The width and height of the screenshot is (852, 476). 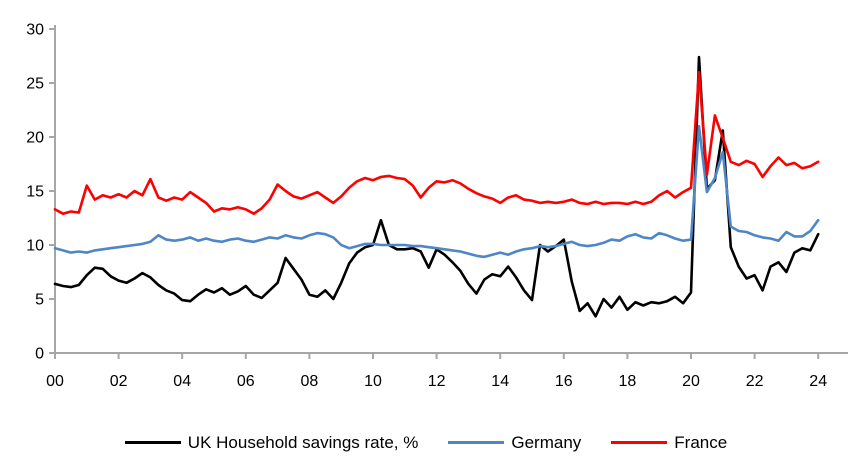 What do you see at coordinates (55, 381) in the screenshot?
I see `x-axis-tick-label: 00` at bounding box center [55, 381].